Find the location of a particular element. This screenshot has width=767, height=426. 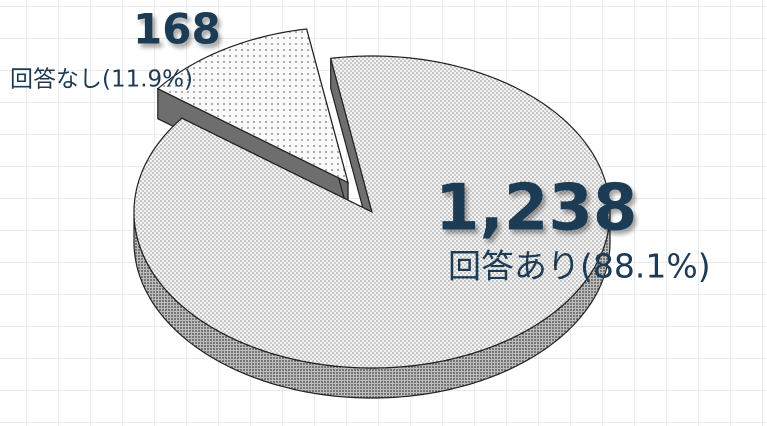

value-label: 1,238 is located at coordinates (536, 209).